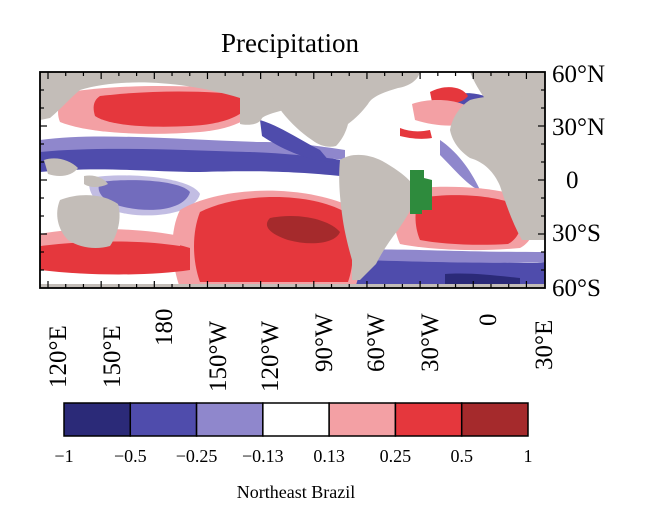  What do you see at coordinates (578, 127) in the screenshot?
I see `lat-label: 30°N` at bounding box center [578, 127].